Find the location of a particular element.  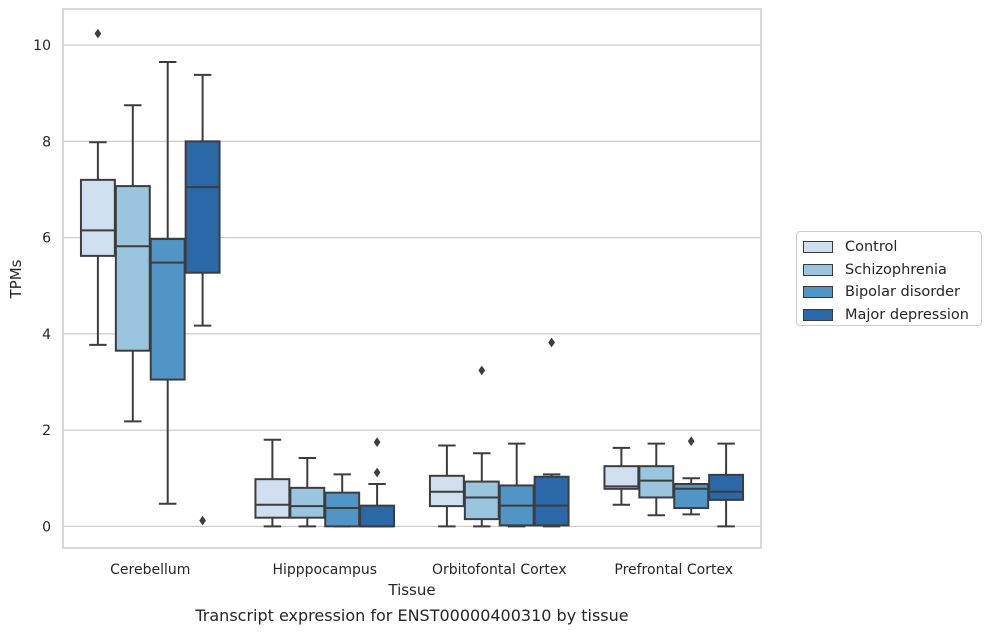

box-bipolar-disorder-hipppocampus is located at coordinates (342, 500).